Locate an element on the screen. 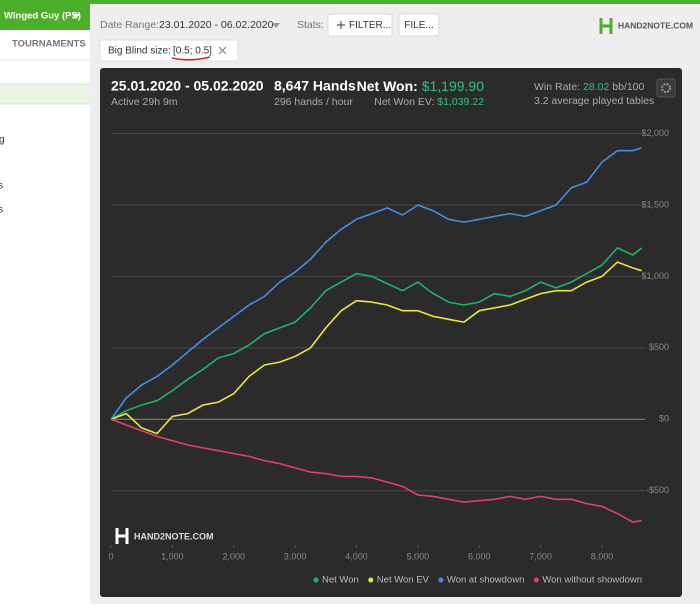  summary-ev: Net Won EV: $1,039.22 is located at coordinates (429, 102).